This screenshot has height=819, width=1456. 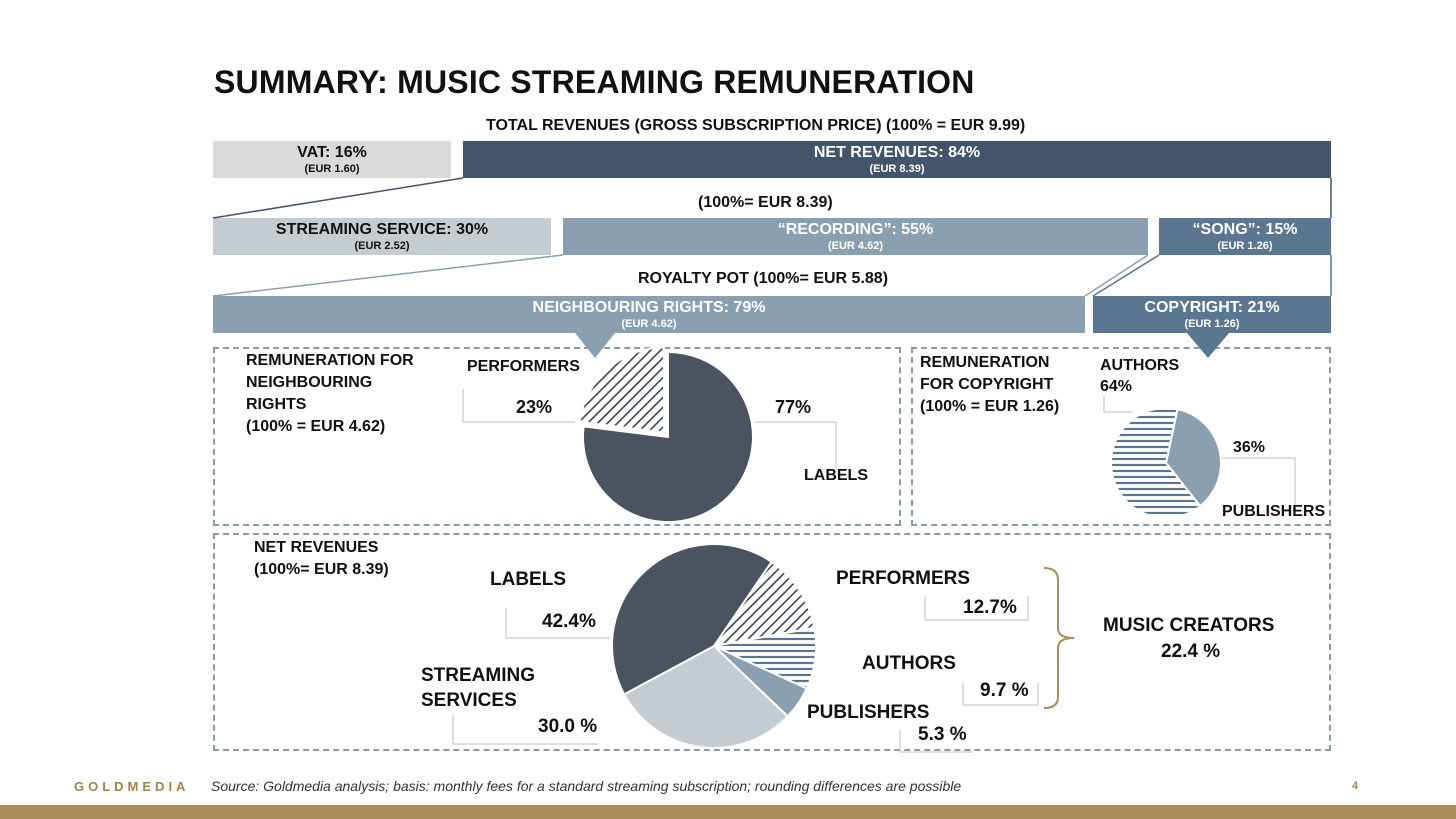 What do you see at coordinates (528, 579) in the screenshot?
I see `net-labels-label: LABELS` at bounding box center [528, 579].